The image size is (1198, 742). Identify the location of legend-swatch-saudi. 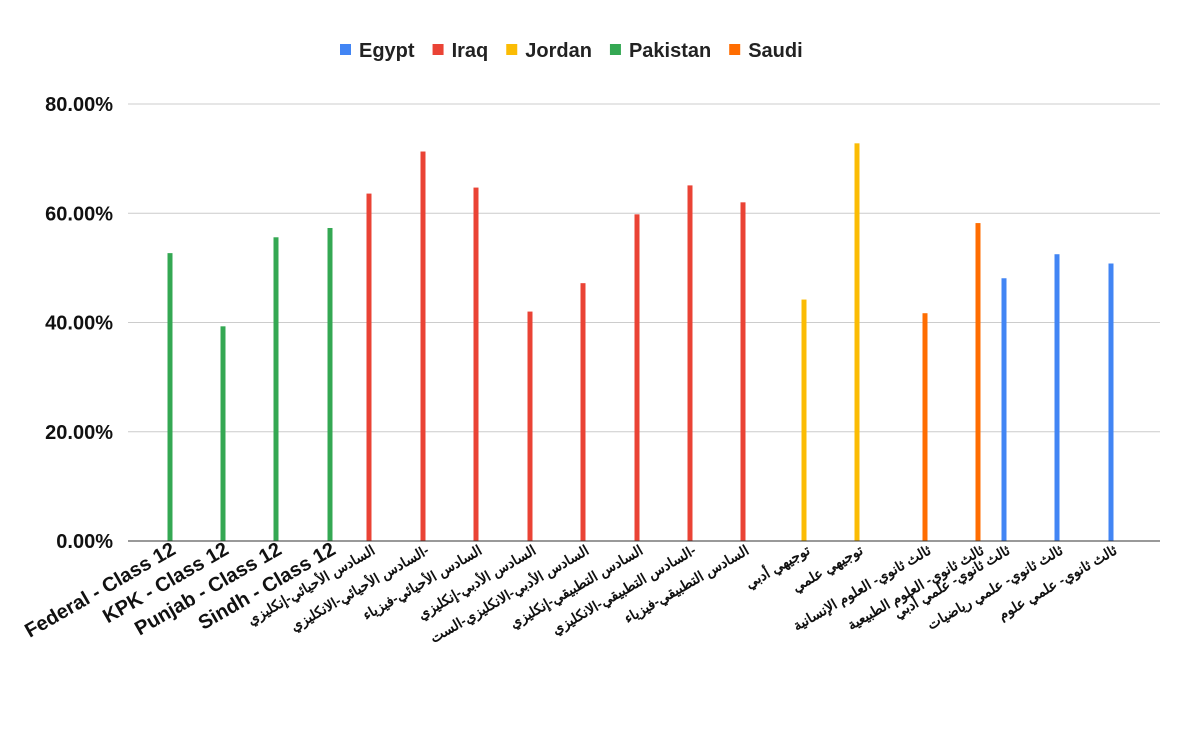
(735, 49).